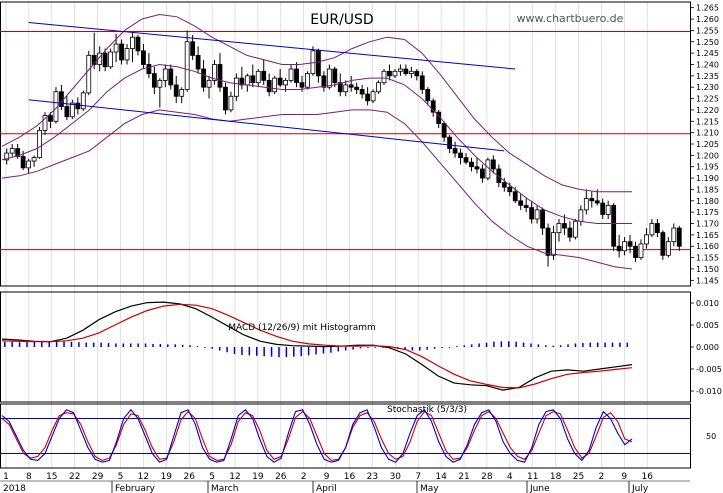 This screenshot has height=493, width=723. I want to click on price-tick-label: 1.165, so click(707, 235).